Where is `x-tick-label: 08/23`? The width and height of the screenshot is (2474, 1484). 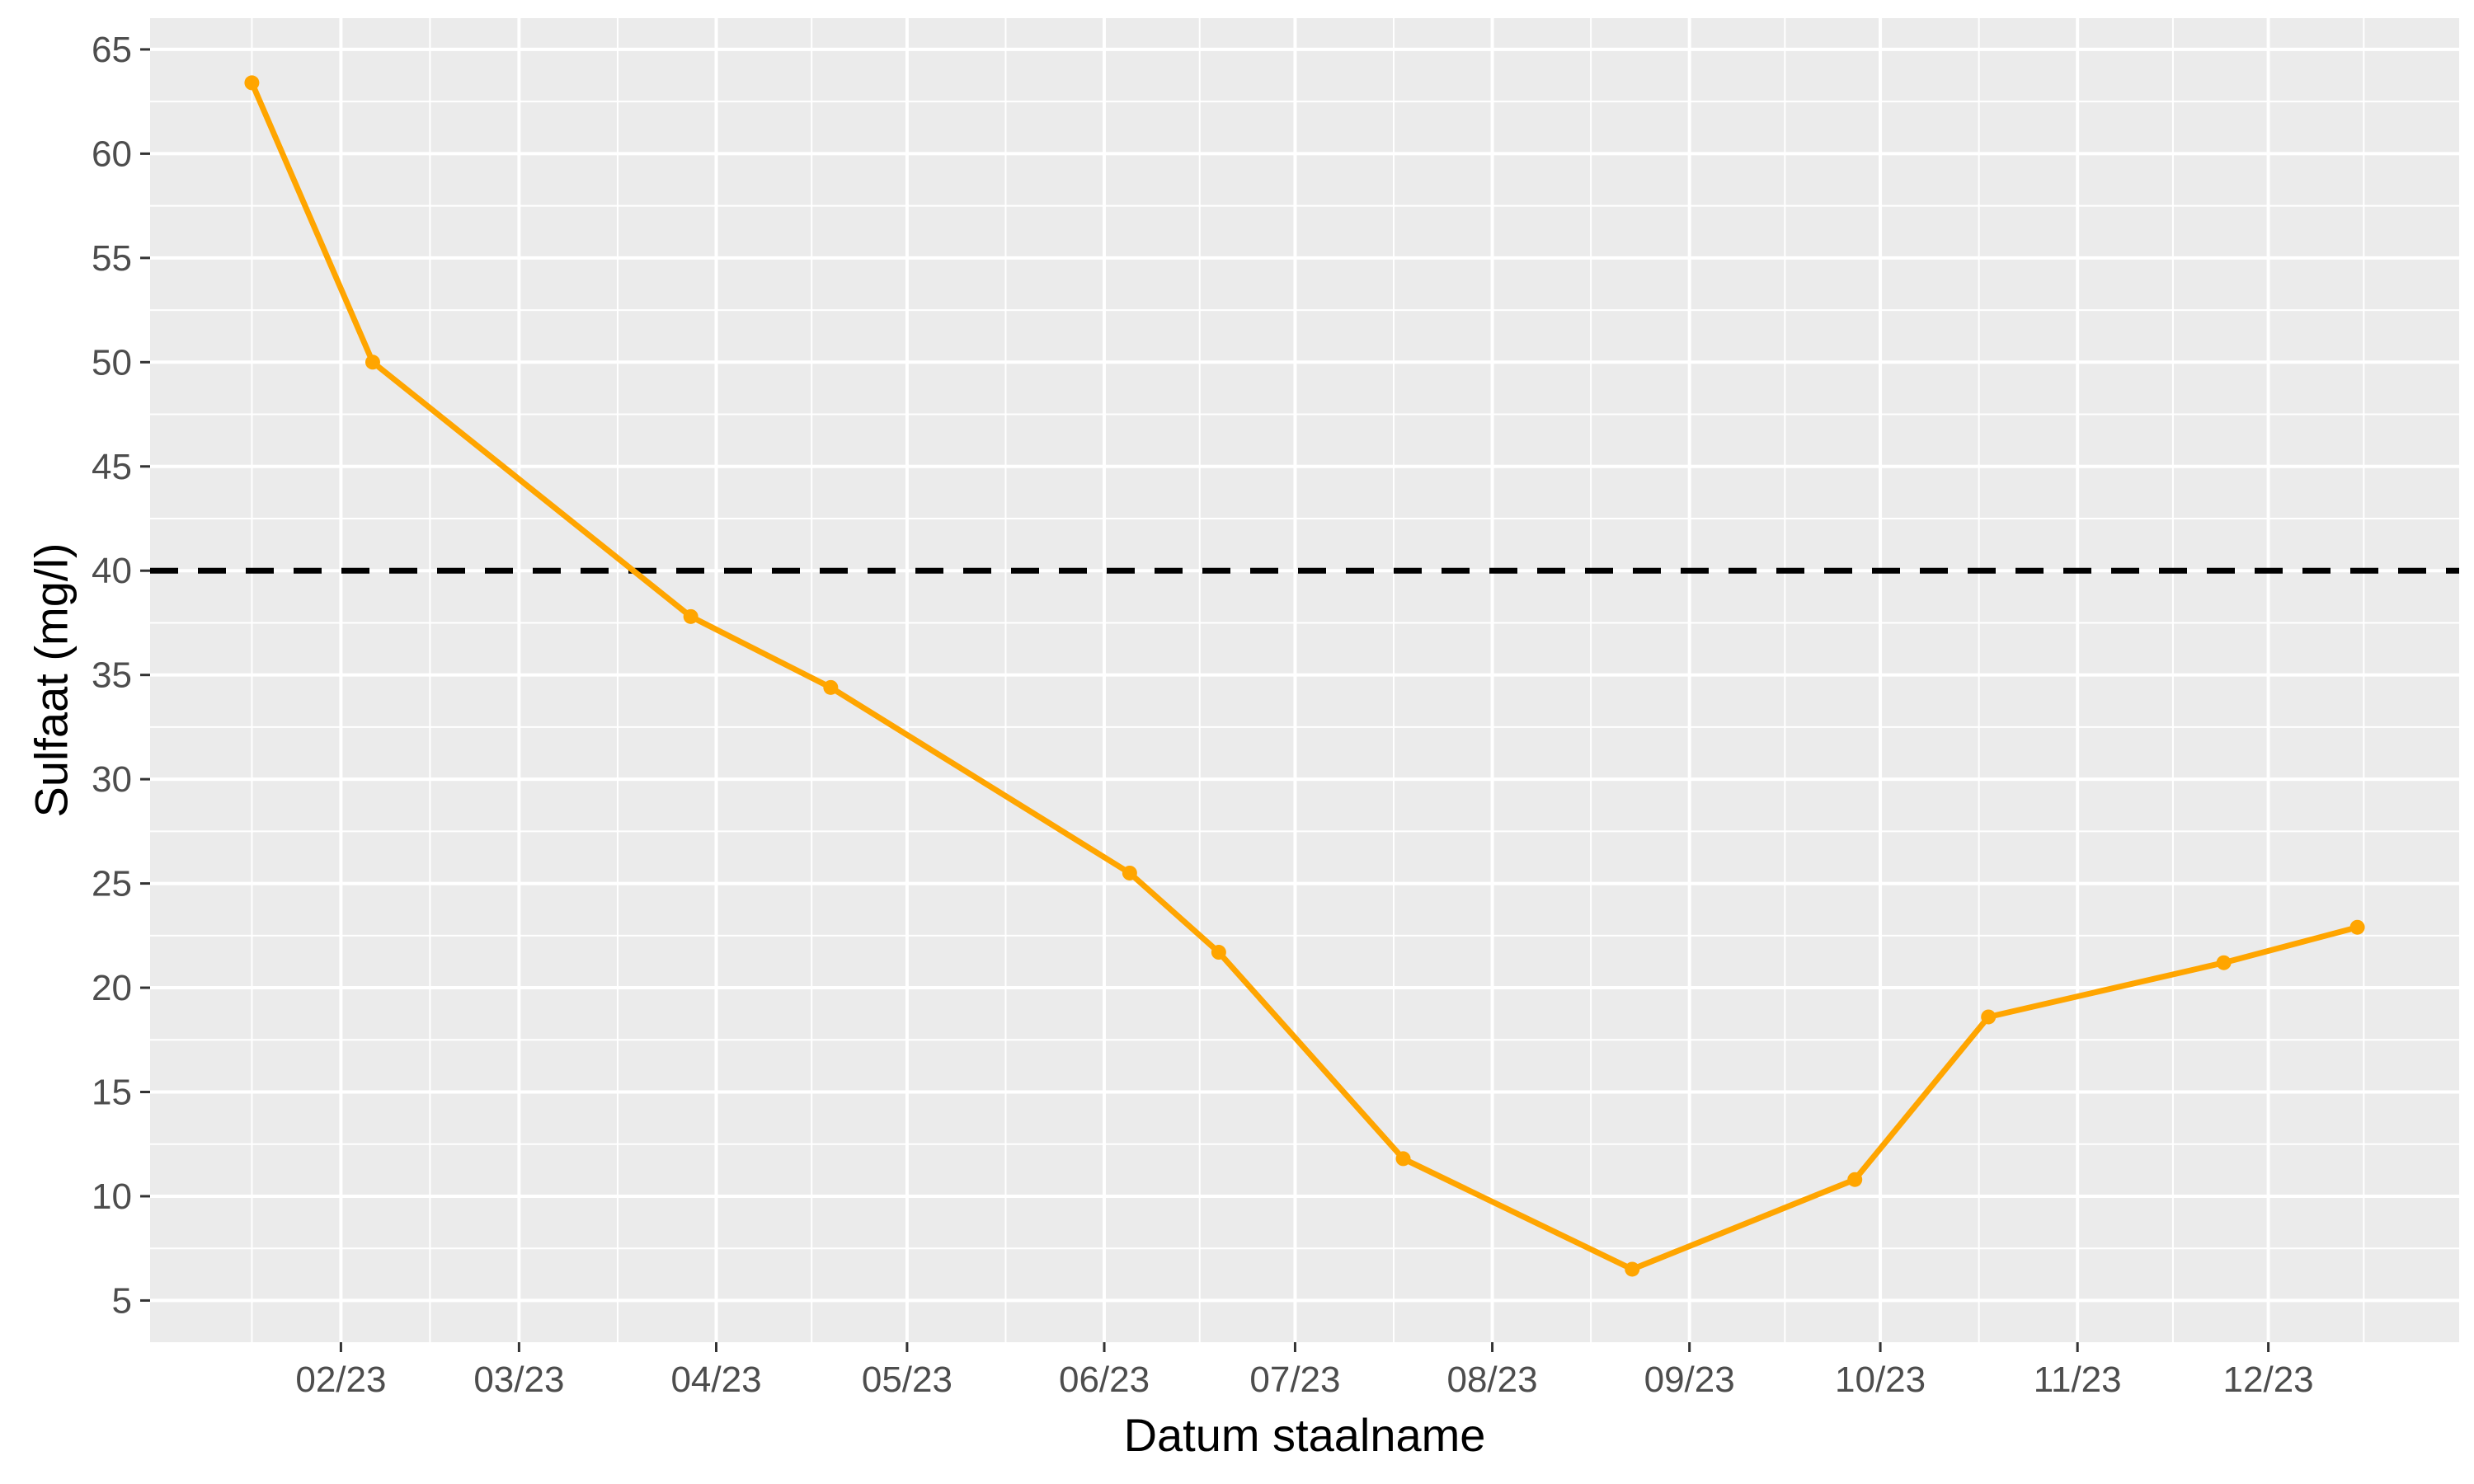 x-tick-label: 08/23 is located at coordinates (1491, 1380).